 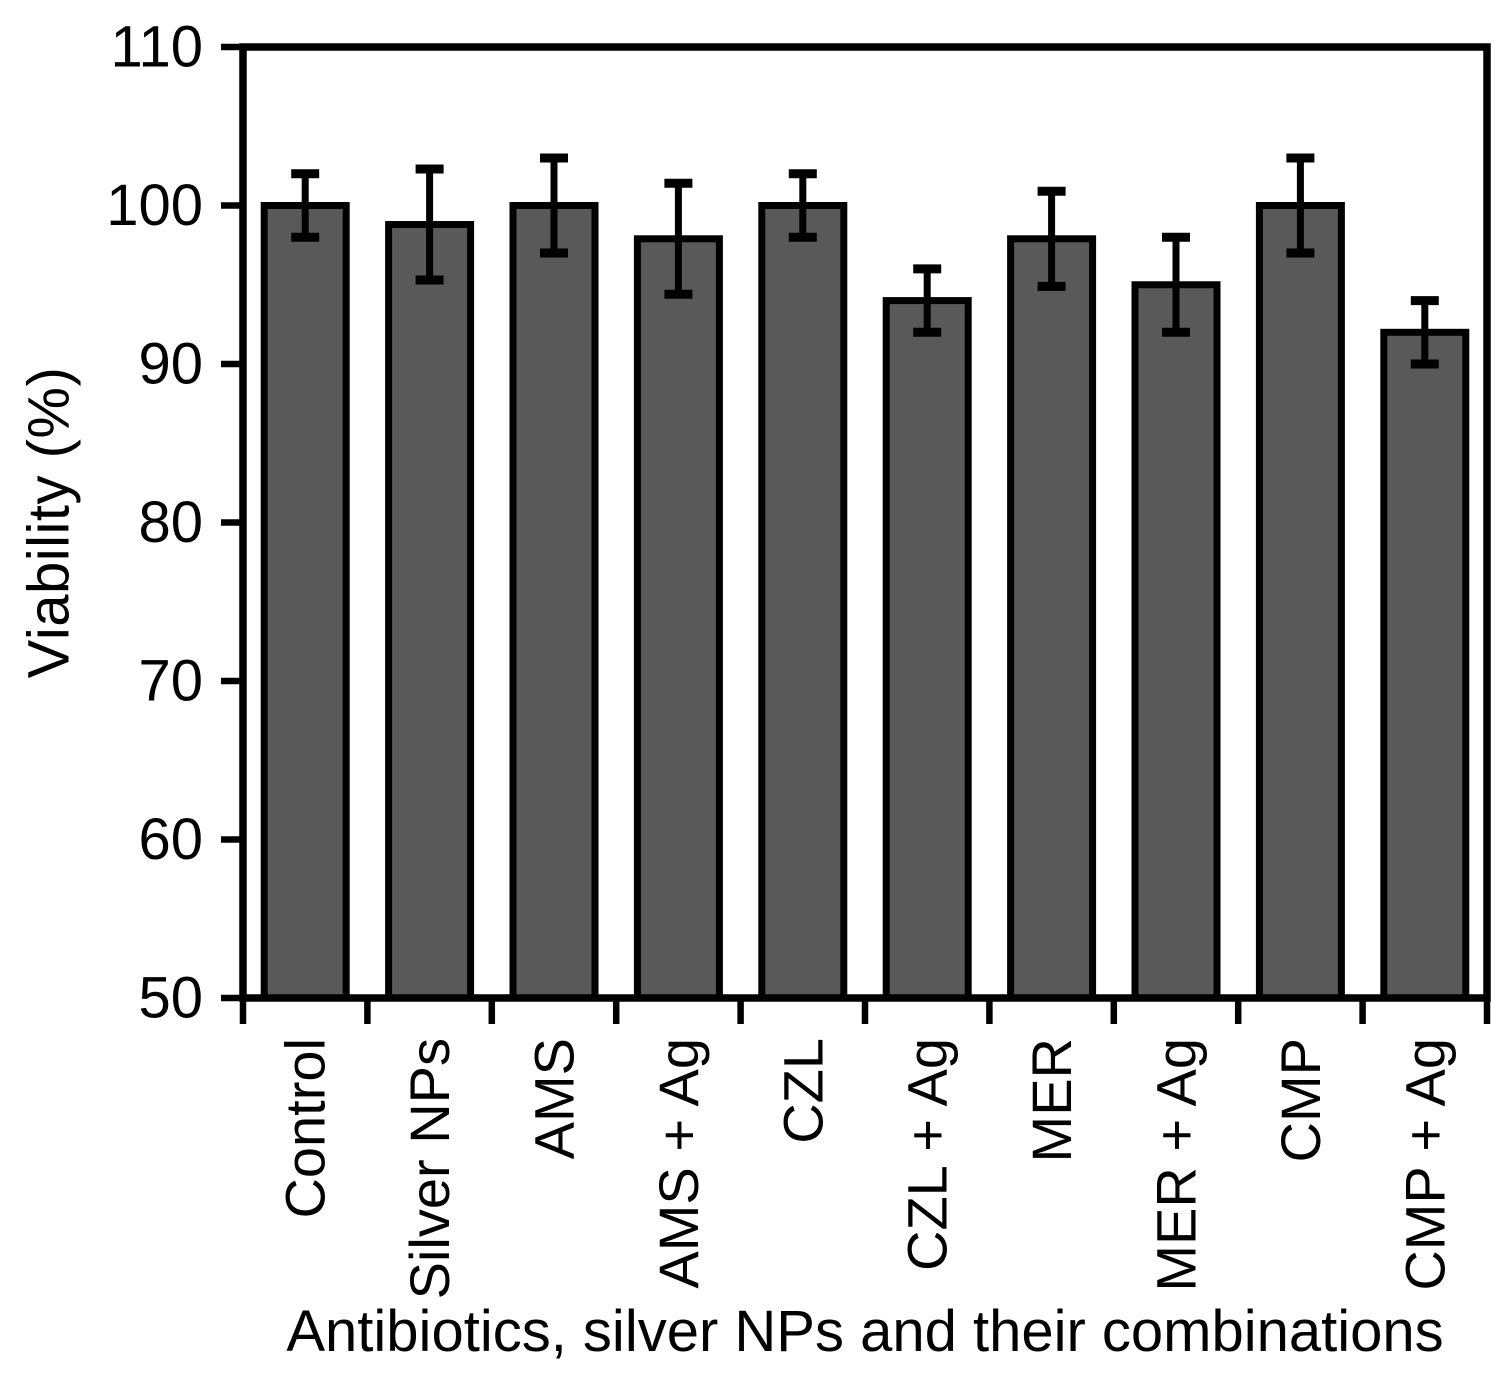 What do you see at coordinates (1176, 1165) in the screenshot?
I see `x-category-label-8: MER + Ag` at bounding box center [1176, 1165].